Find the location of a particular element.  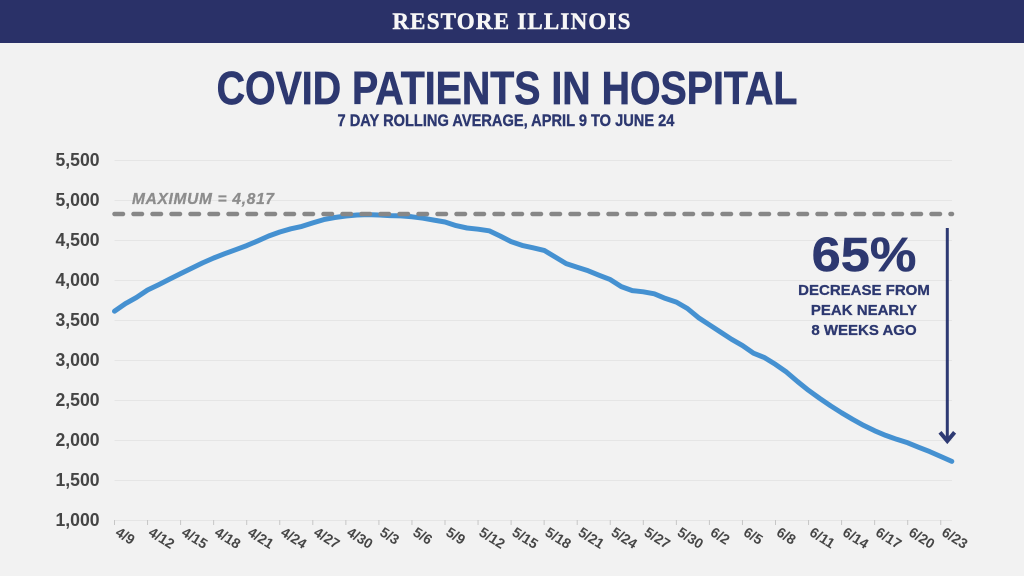

svg-text: 5/9 is located at coordinates (455, 536).